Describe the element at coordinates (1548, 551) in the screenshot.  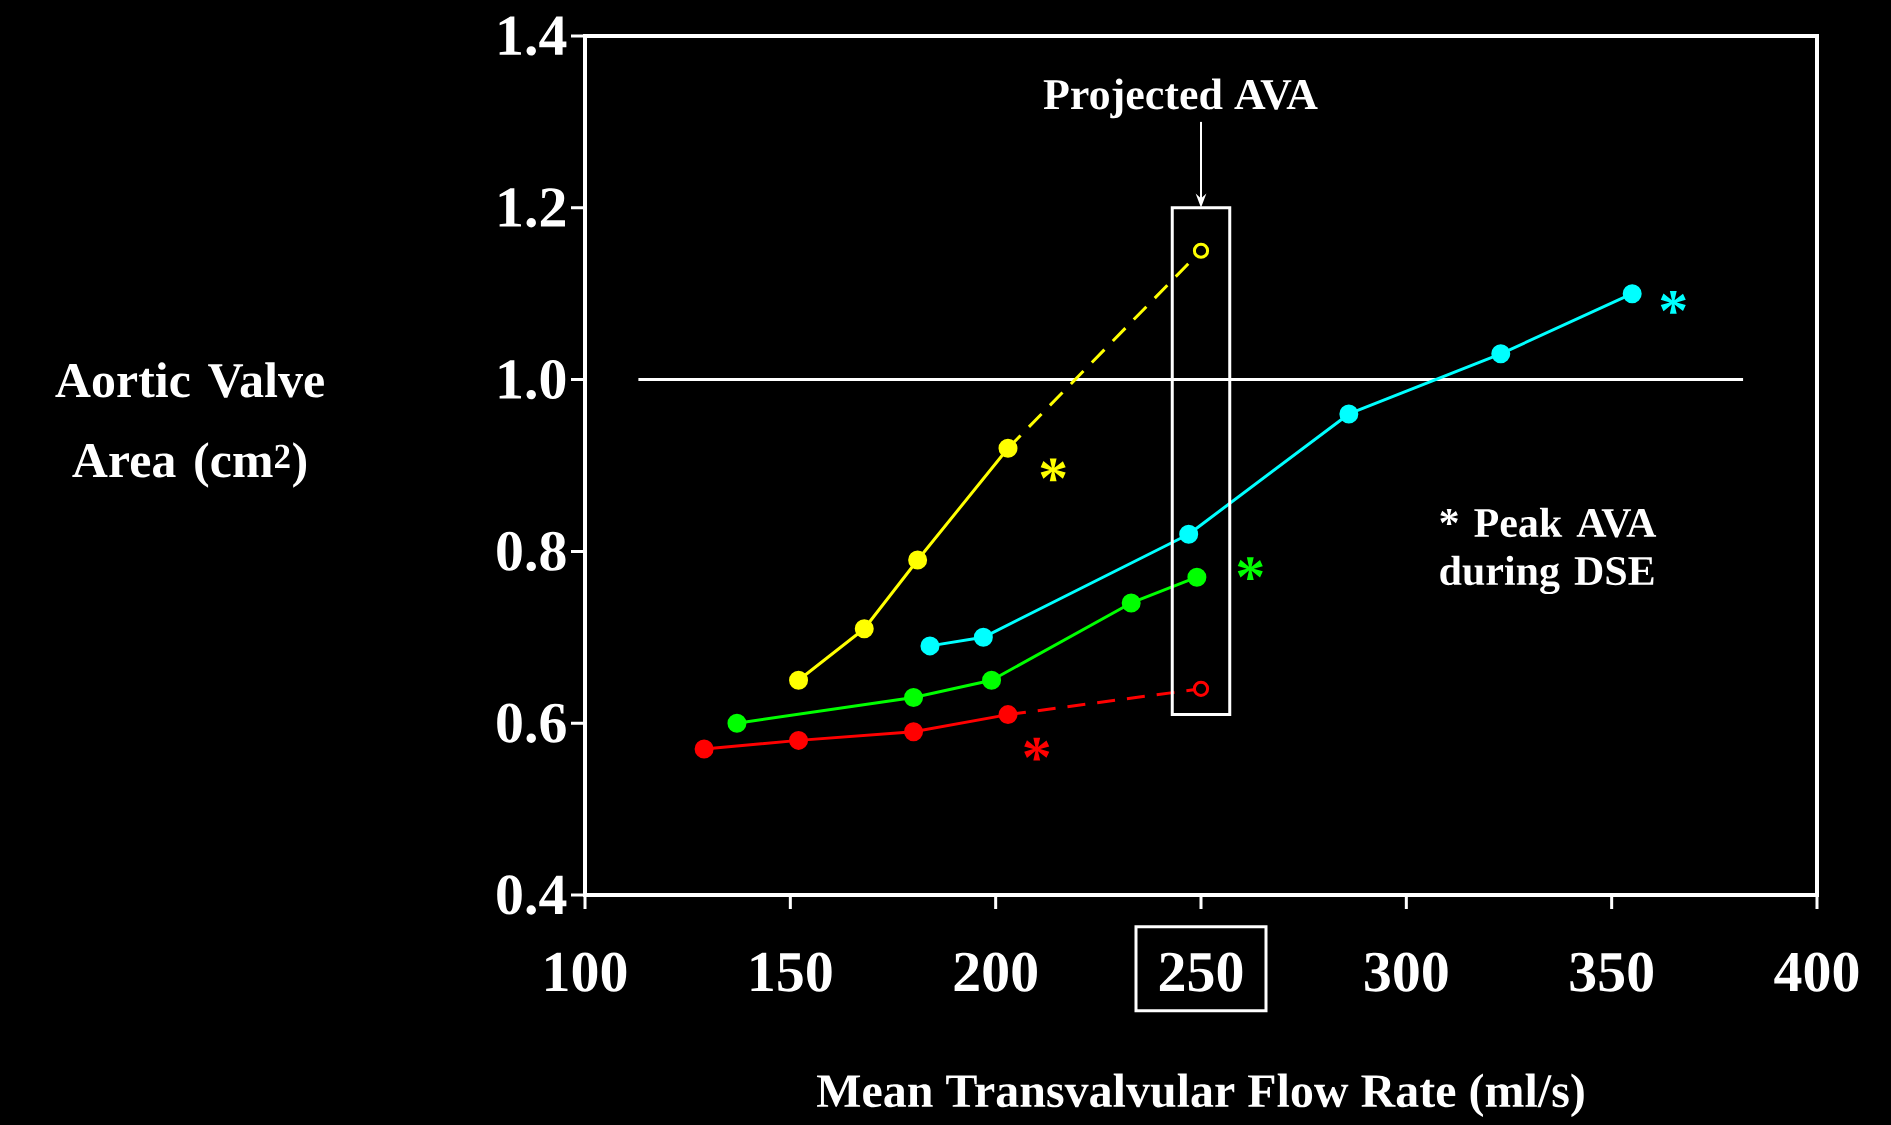
I see `annotation: * Peak AVA during DSE` at that location.